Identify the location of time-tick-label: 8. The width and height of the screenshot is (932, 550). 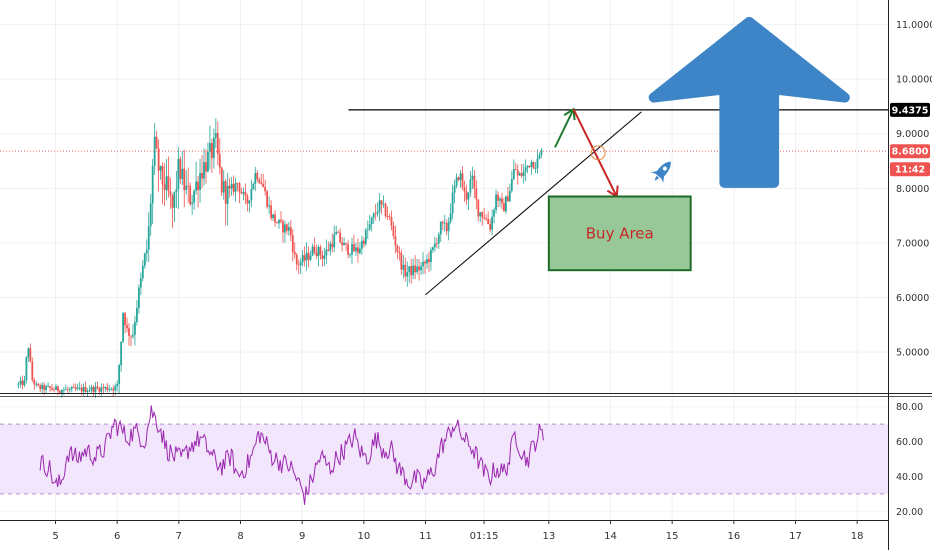
(240, 536).